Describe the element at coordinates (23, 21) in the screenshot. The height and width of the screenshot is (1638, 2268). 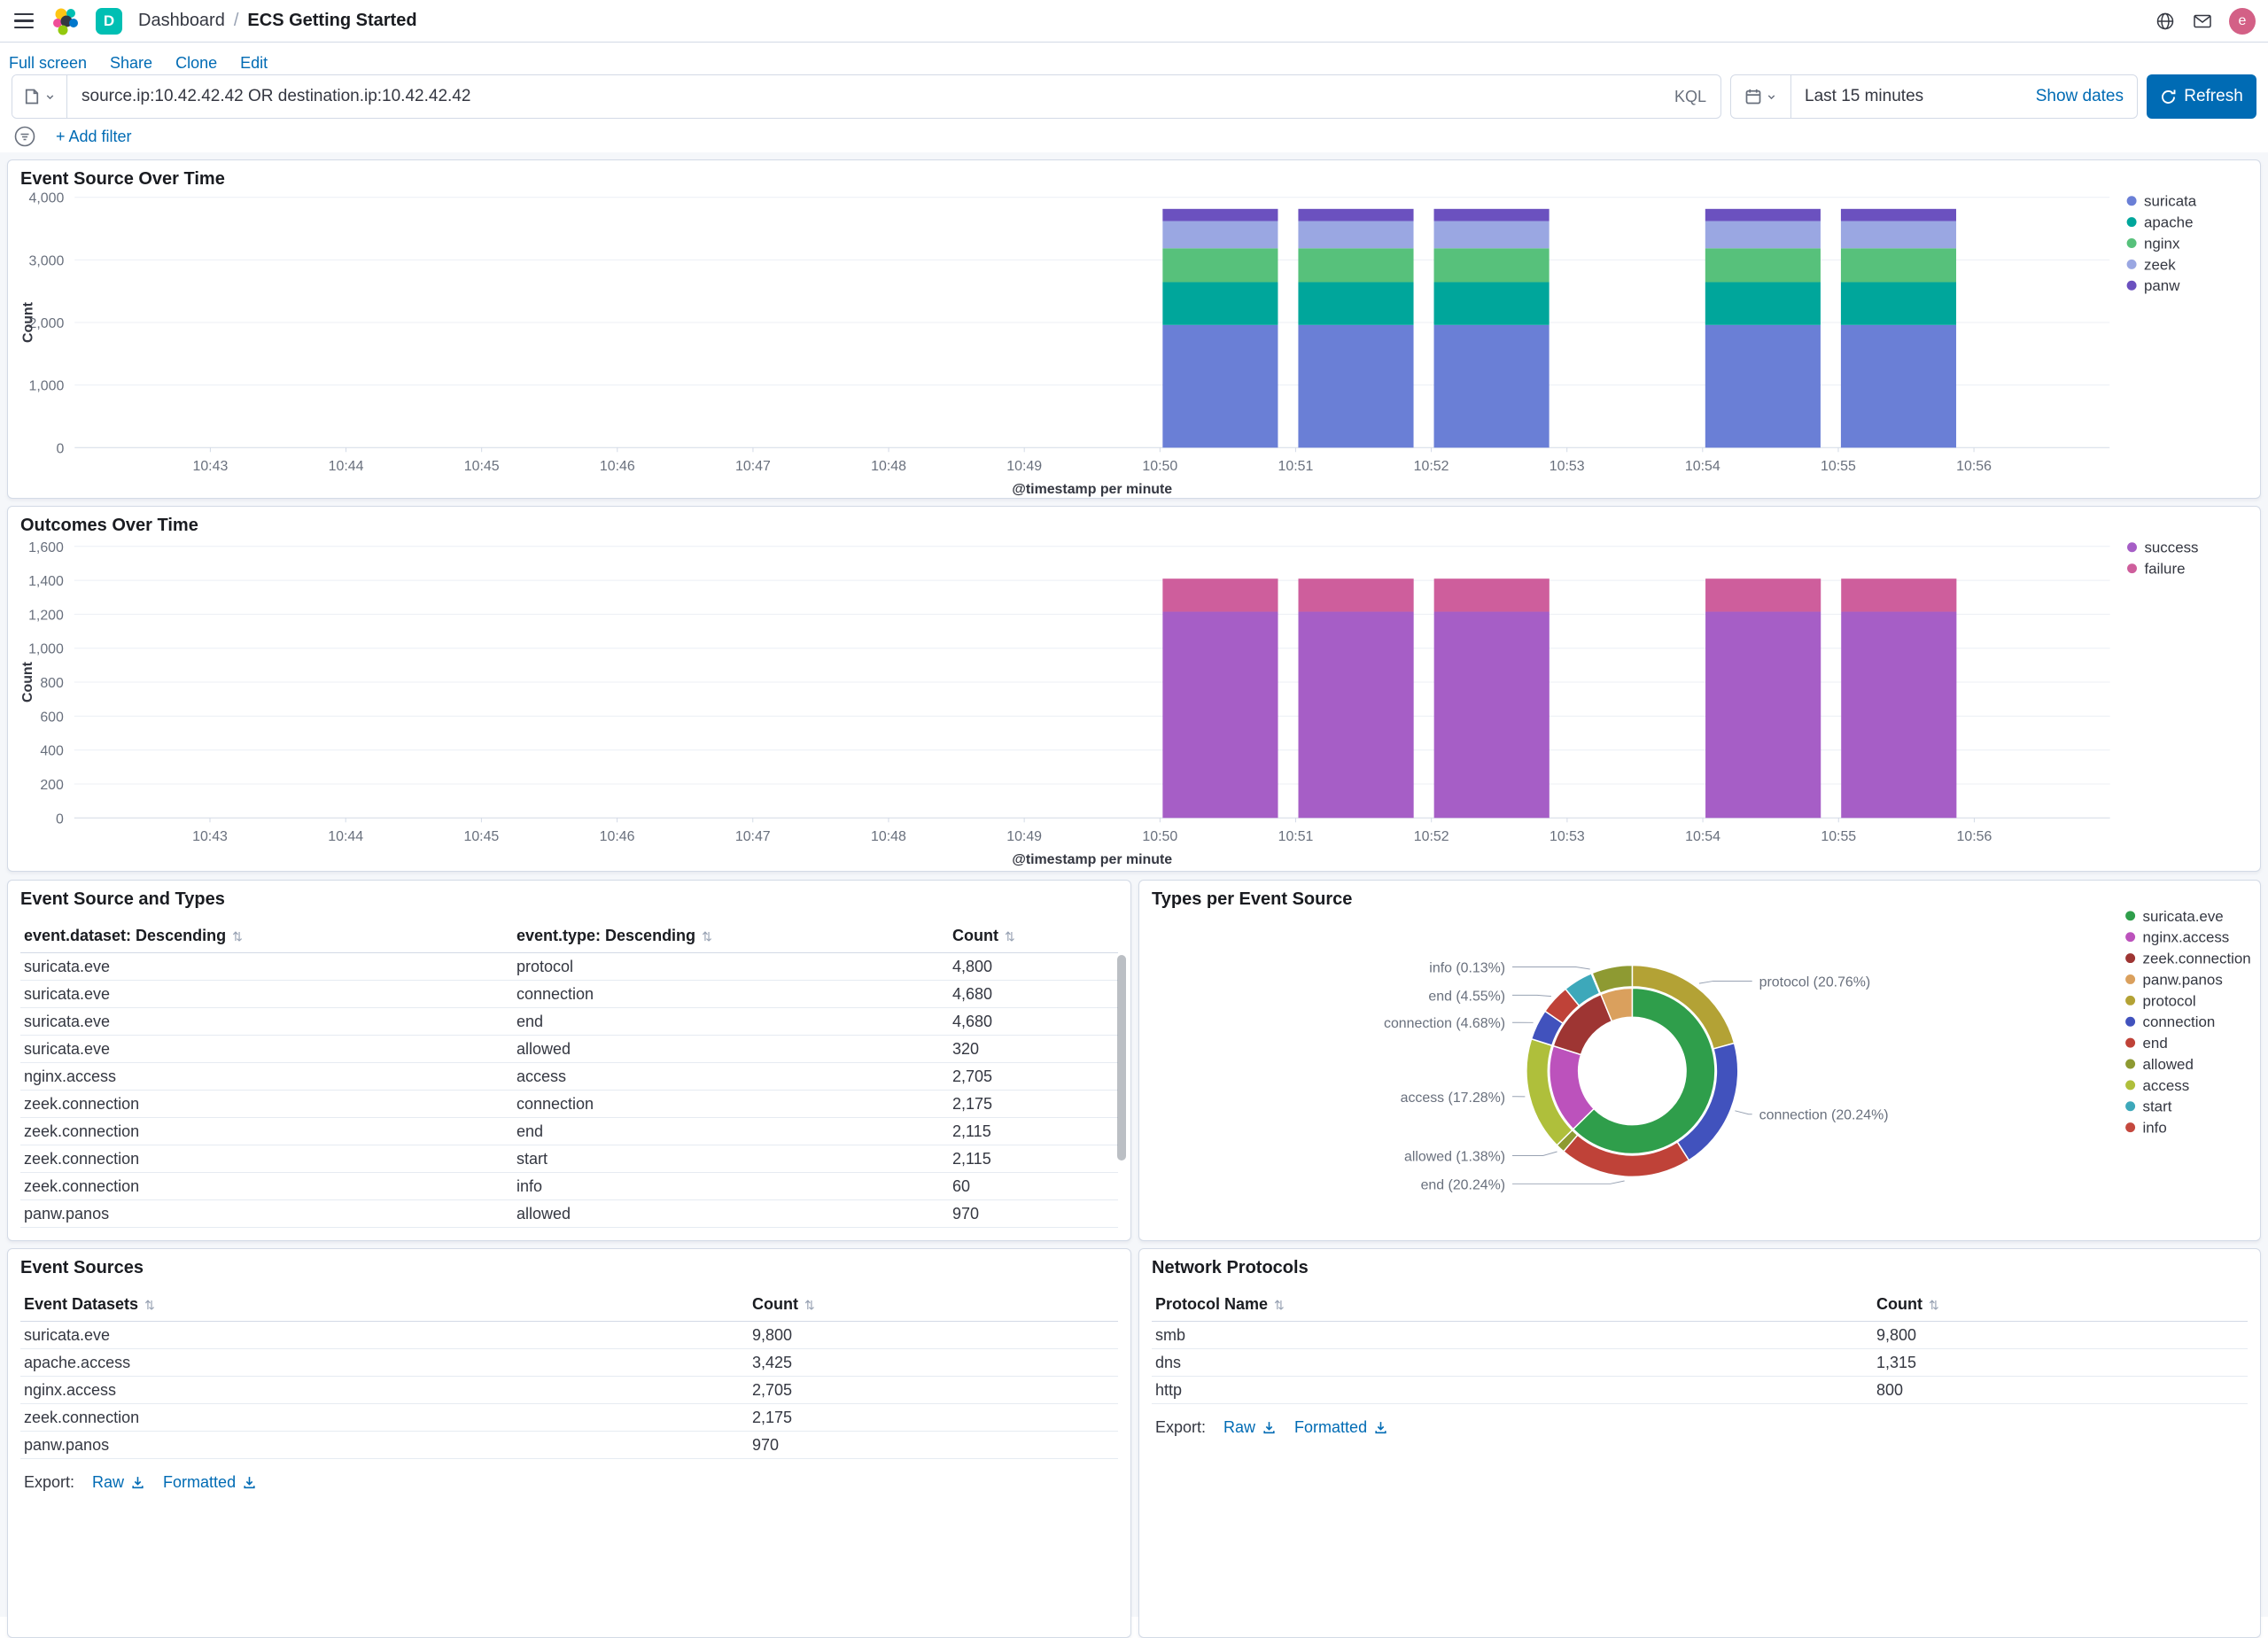
I see `menu-icon` at that location.